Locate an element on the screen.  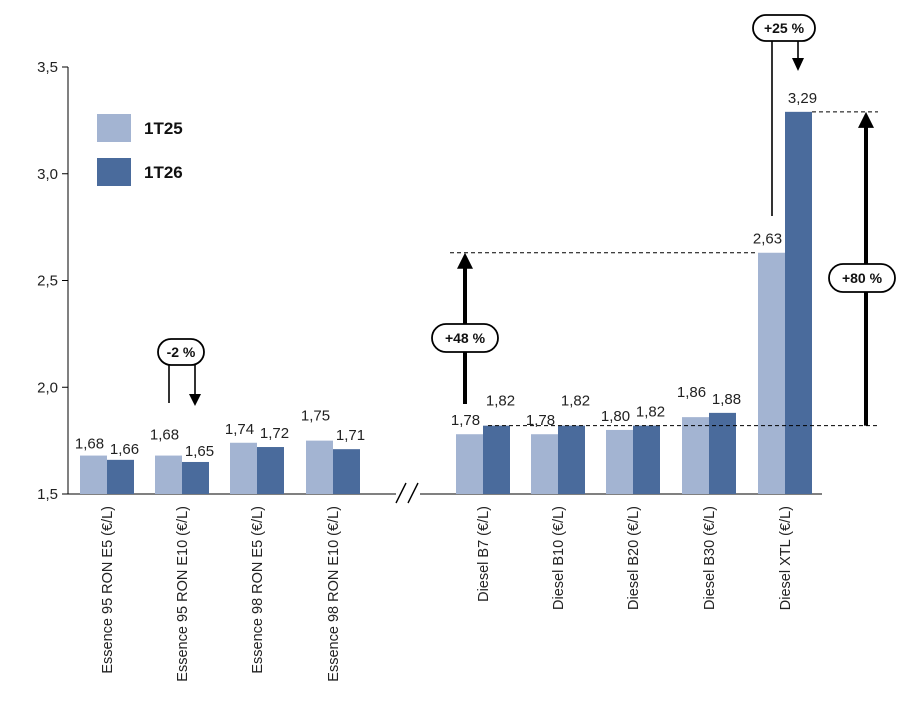
annotation-plus-25-text: +25 % is located at coordinates (784, 28).